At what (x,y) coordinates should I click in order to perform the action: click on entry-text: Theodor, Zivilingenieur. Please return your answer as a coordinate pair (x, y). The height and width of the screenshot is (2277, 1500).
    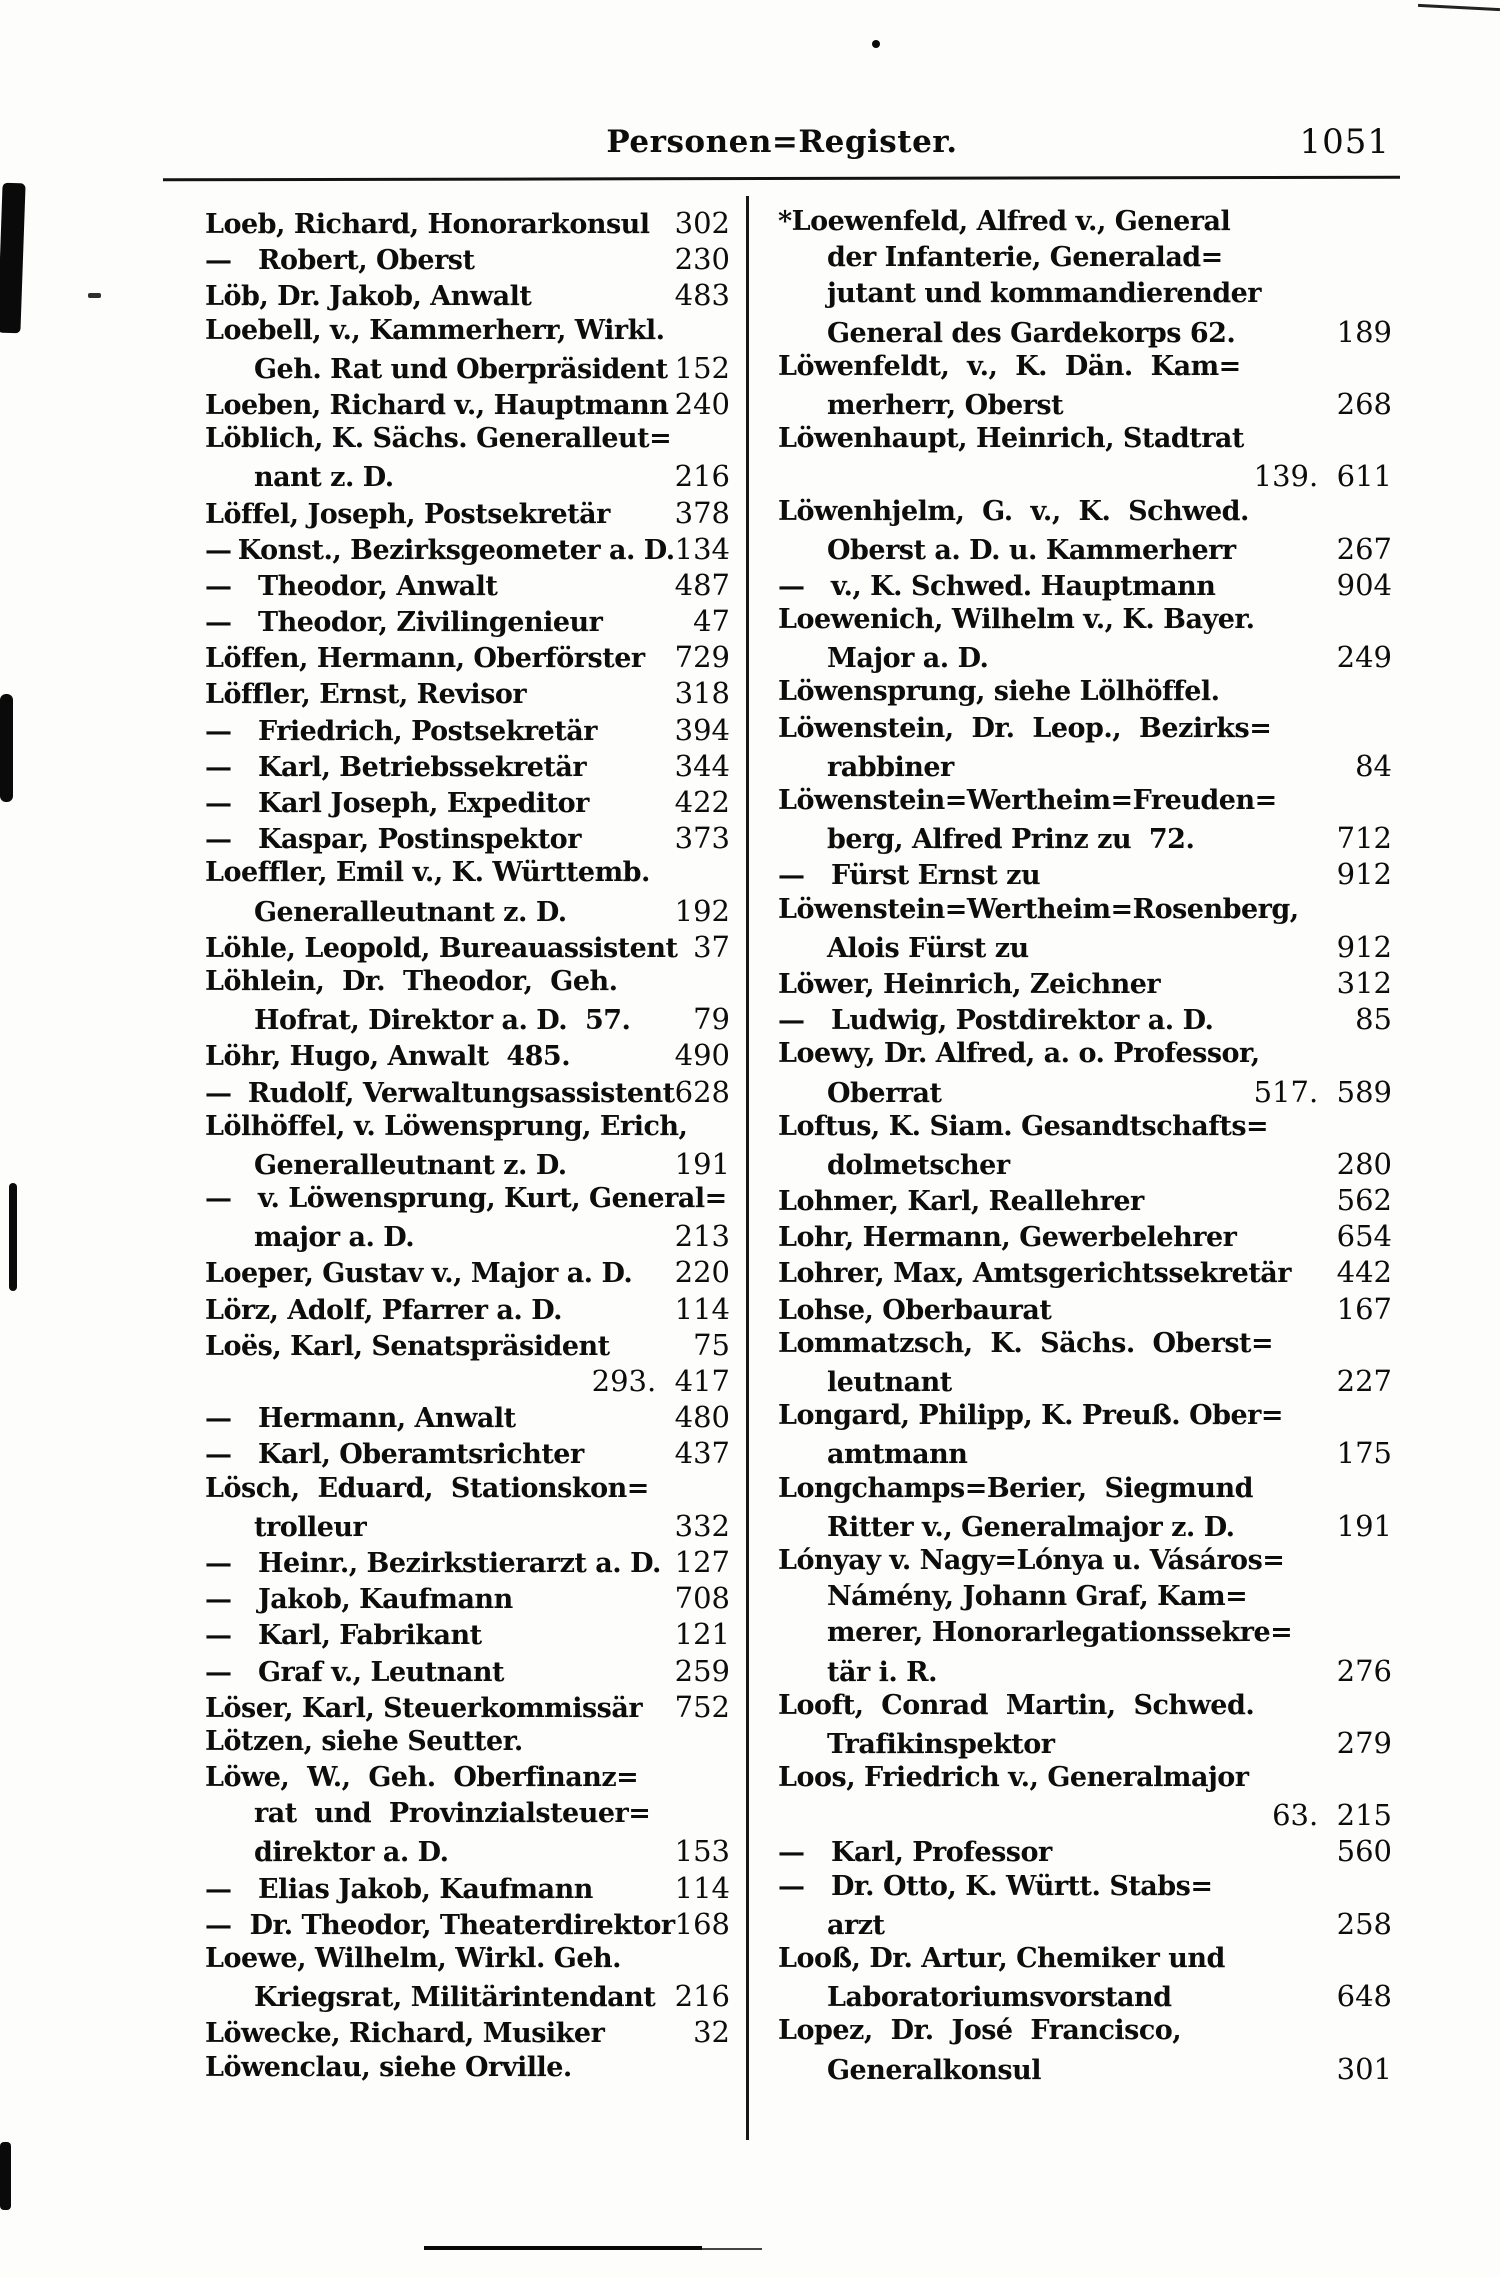
    Looking at the image, I should click on (430, 623).